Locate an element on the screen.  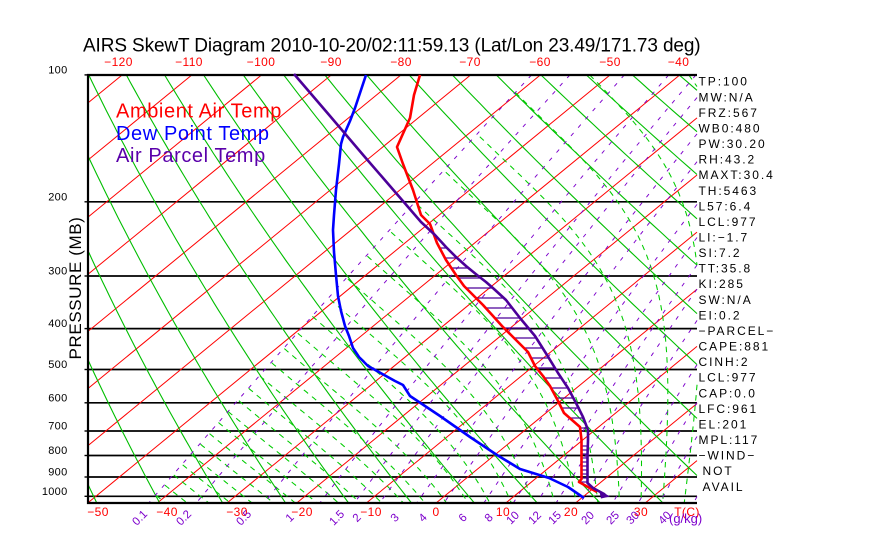
svg-text: 100 is located at coordinates (57, 70).